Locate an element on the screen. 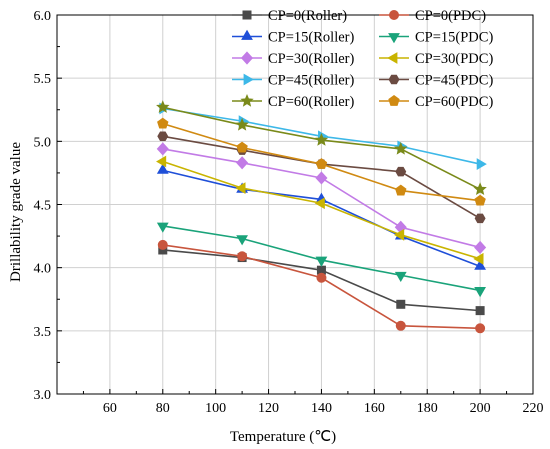  legend-item: CP=15(PDC) is located at coordinates (436, 38).